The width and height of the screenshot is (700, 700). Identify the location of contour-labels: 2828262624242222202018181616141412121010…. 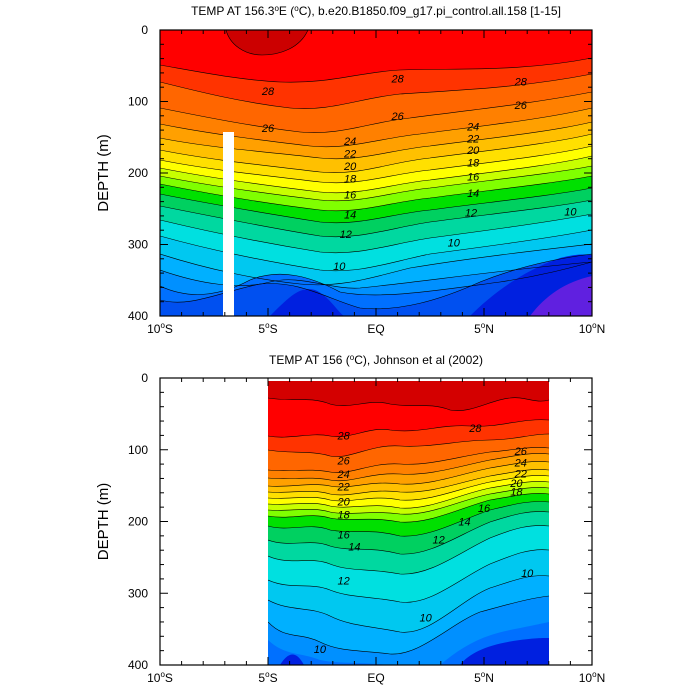
(424, 539).